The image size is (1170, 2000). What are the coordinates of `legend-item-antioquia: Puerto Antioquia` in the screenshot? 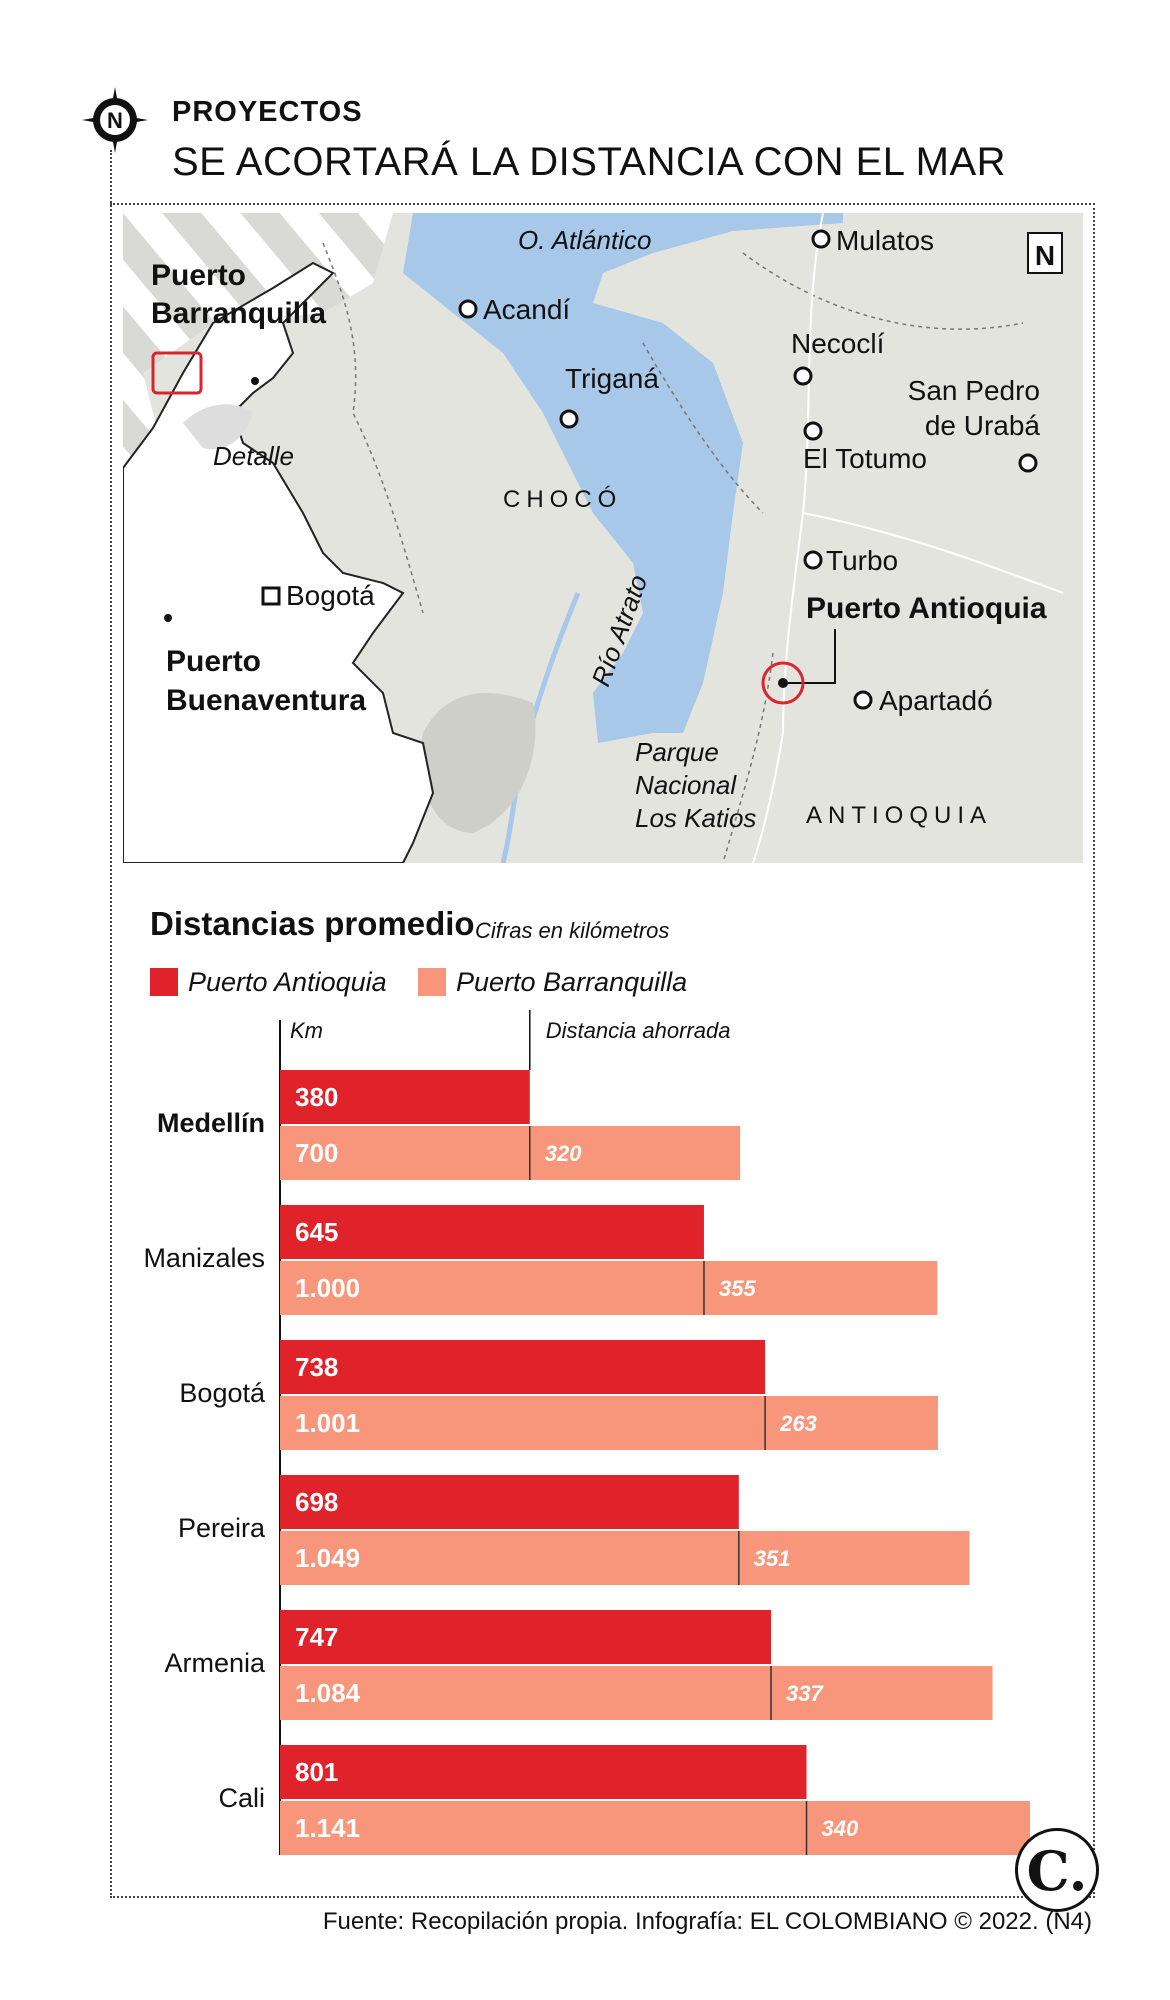 It's located at (268, 982).